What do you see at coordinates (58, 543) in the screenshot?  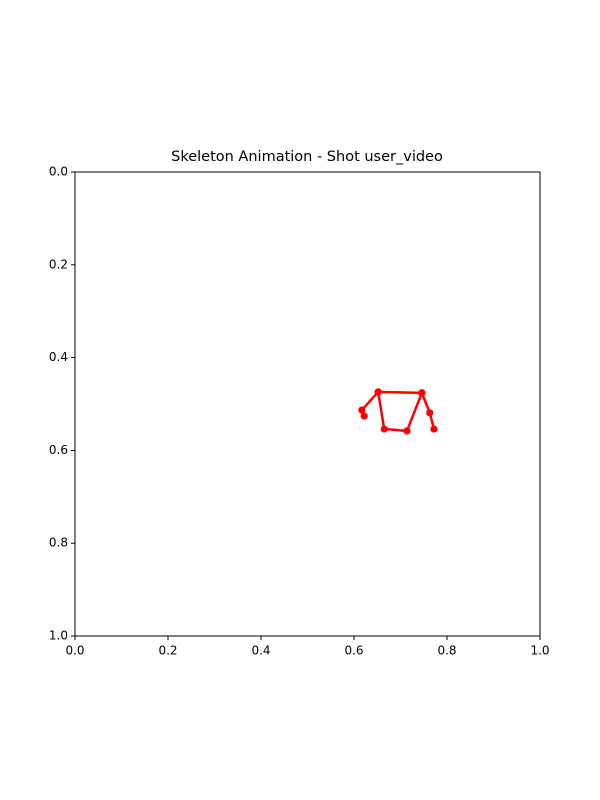 I see `y-tick-label: 0.8` at bounding box center [58, 543].